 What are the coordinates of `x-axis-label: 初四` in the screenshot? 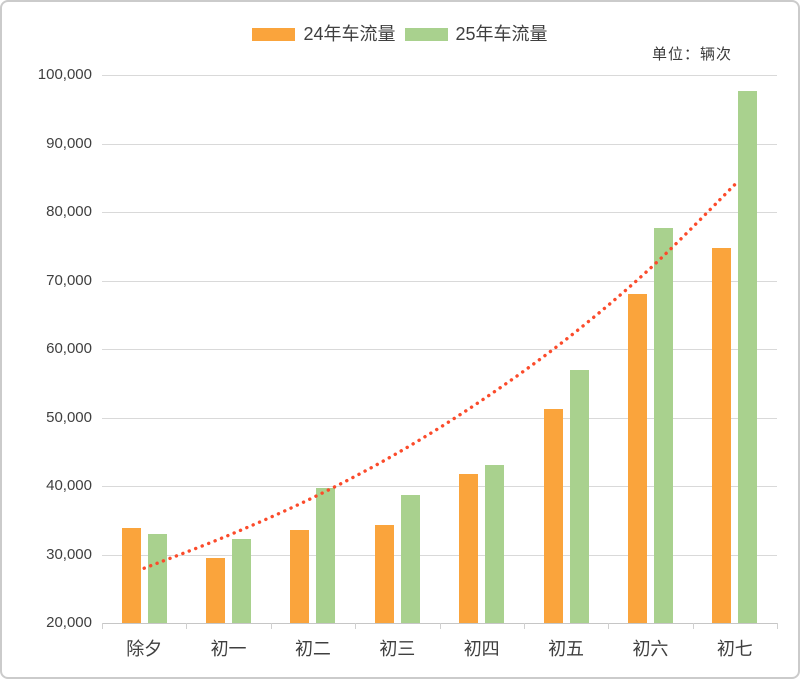 It's located at (481, 649).